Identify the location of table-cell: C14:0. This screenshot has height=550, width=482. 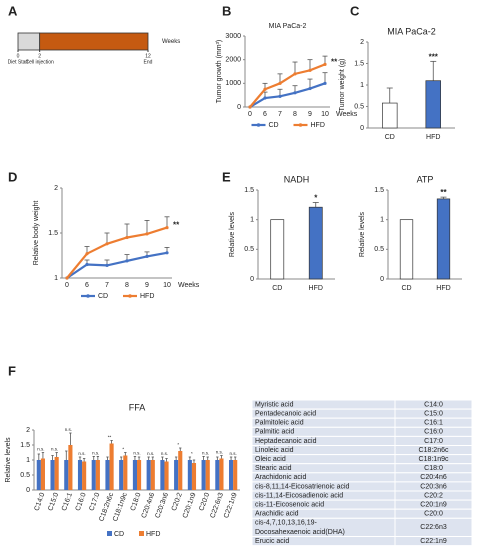
(433, 404).